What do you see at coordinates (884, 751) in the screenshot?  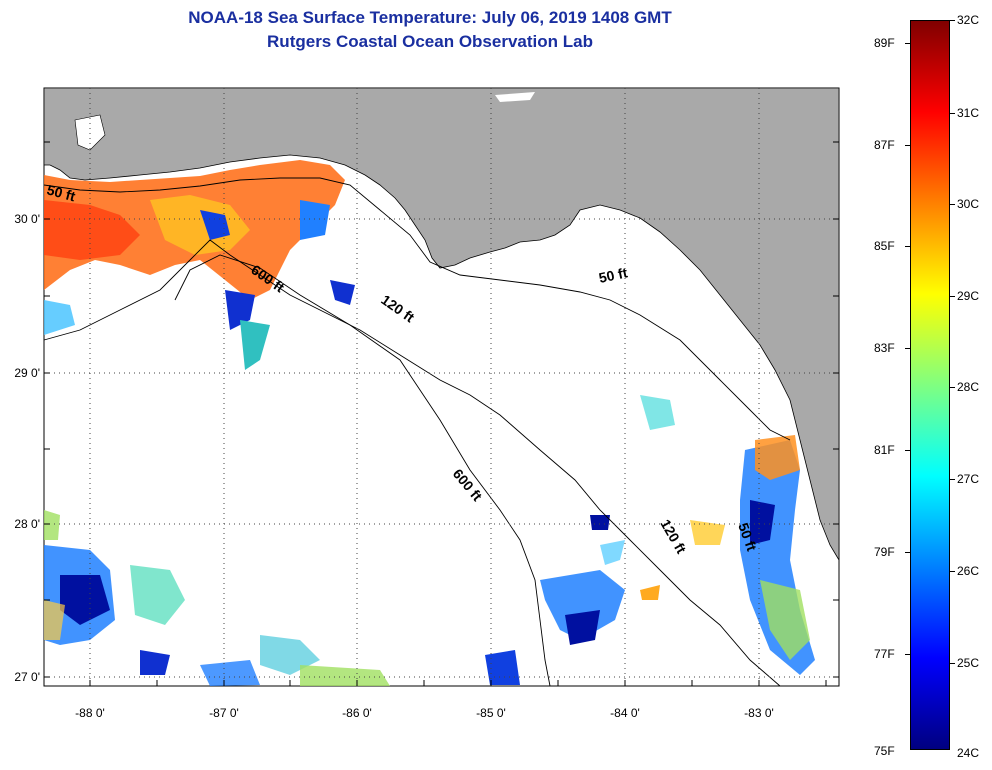 I see `colorbar-f-label: 75F` at bounding box center [884, 751].